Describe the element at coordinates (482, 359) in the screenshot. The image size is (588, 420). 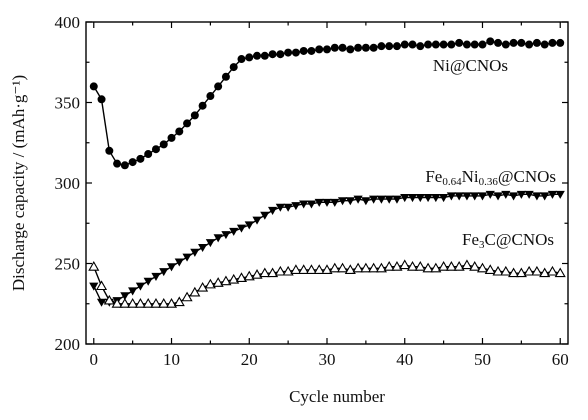
I see `x-tick-label: 50` at that location.